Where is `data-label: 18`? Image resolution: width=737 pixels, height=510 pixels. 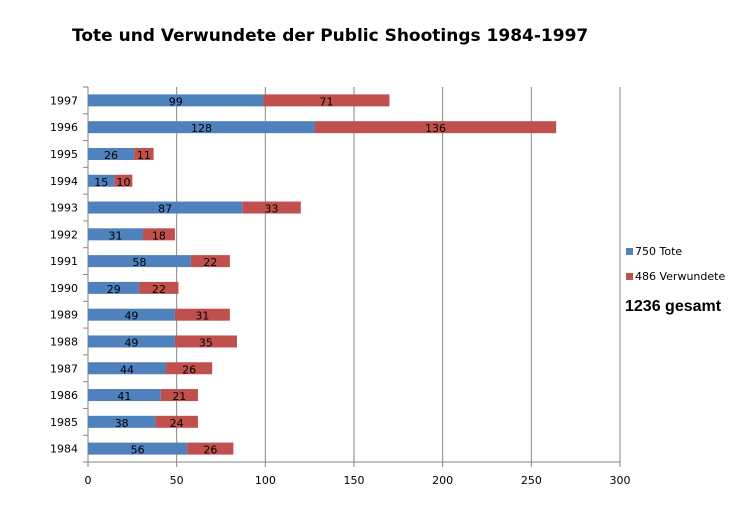 data-label: 18 is located at coordinates (159, 235).